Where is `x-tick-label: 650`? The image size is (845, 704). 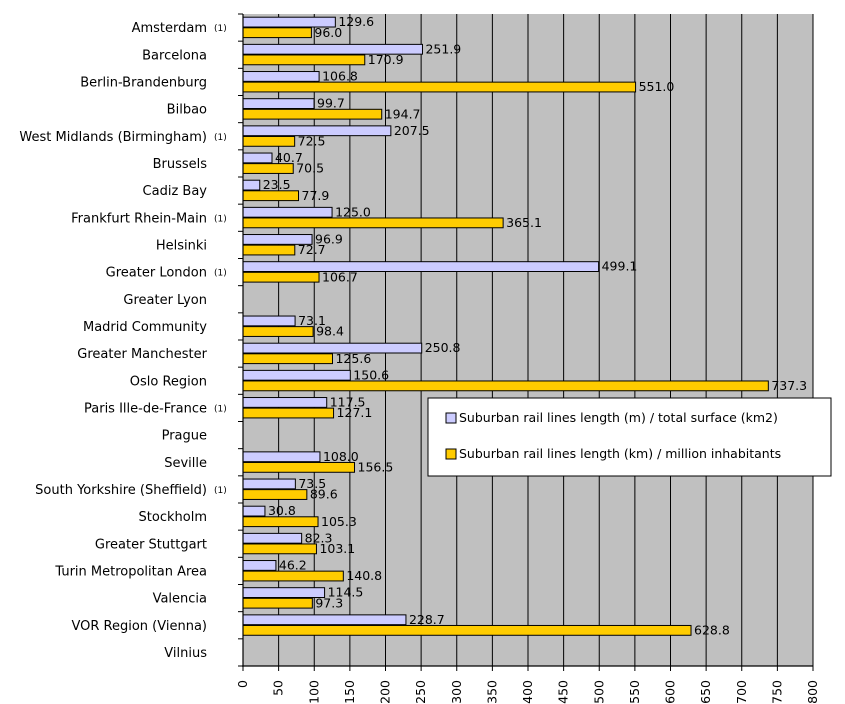 x-tick-label: 650 is located at coordinates (705, 692).